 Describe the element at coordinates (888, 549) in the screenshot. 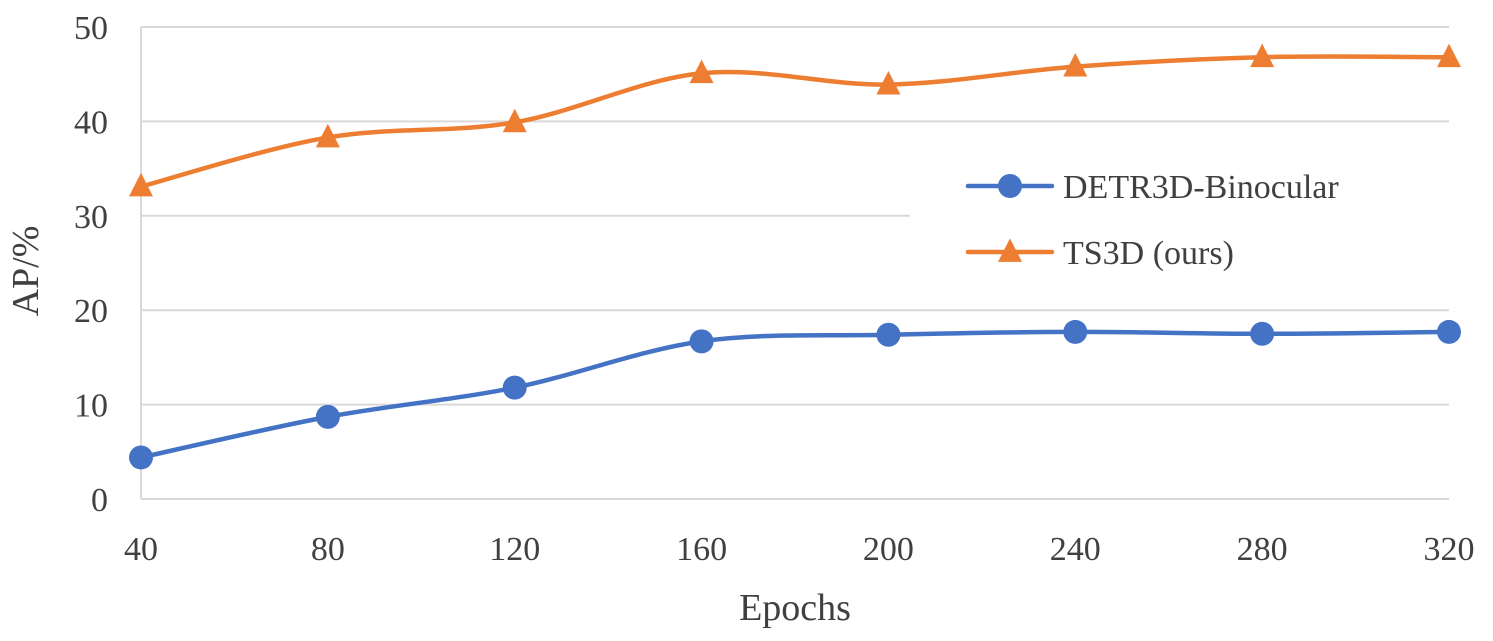

I see `x-tick-label: 200` at that location.